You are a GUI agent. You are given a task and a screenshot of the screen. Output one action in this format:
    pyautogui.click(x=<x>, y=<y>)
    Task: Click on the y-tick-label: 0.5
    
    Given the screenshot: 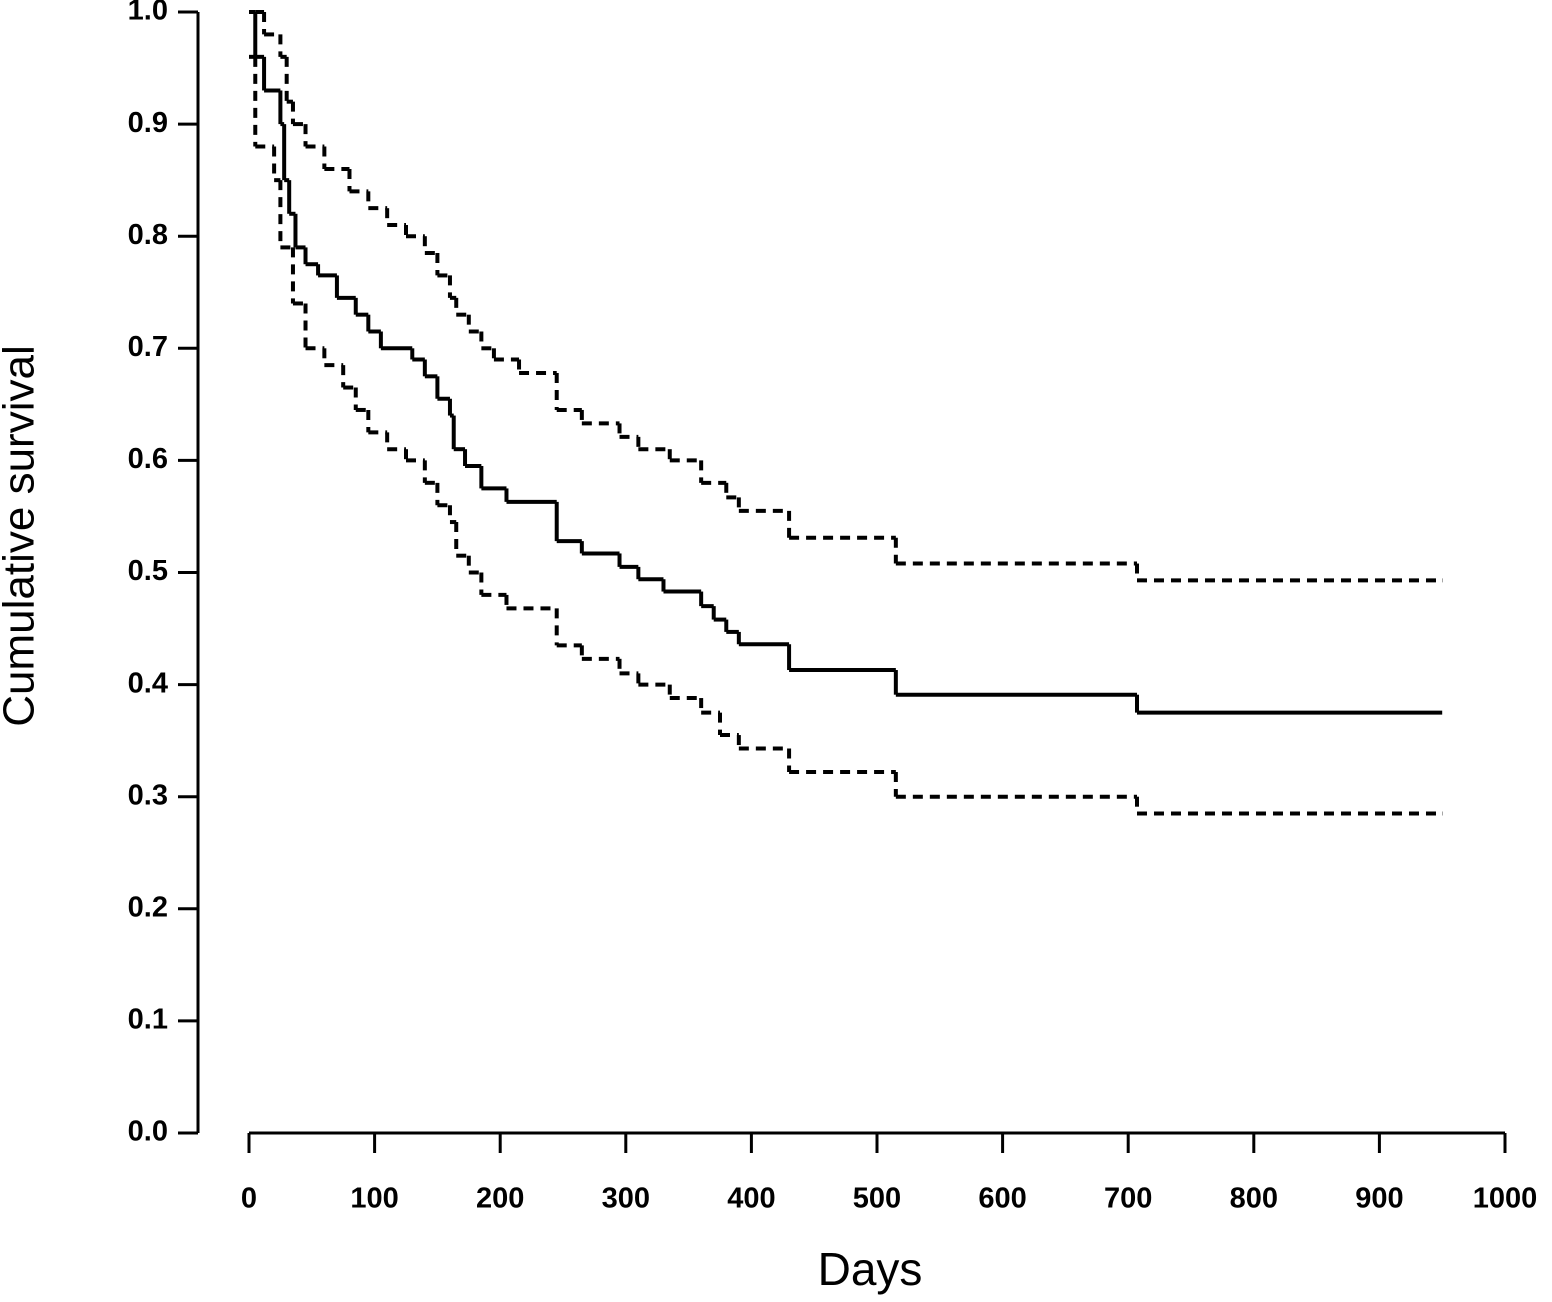 What is the action you would take?
    pyautogui.click(x=148, y=571)
    